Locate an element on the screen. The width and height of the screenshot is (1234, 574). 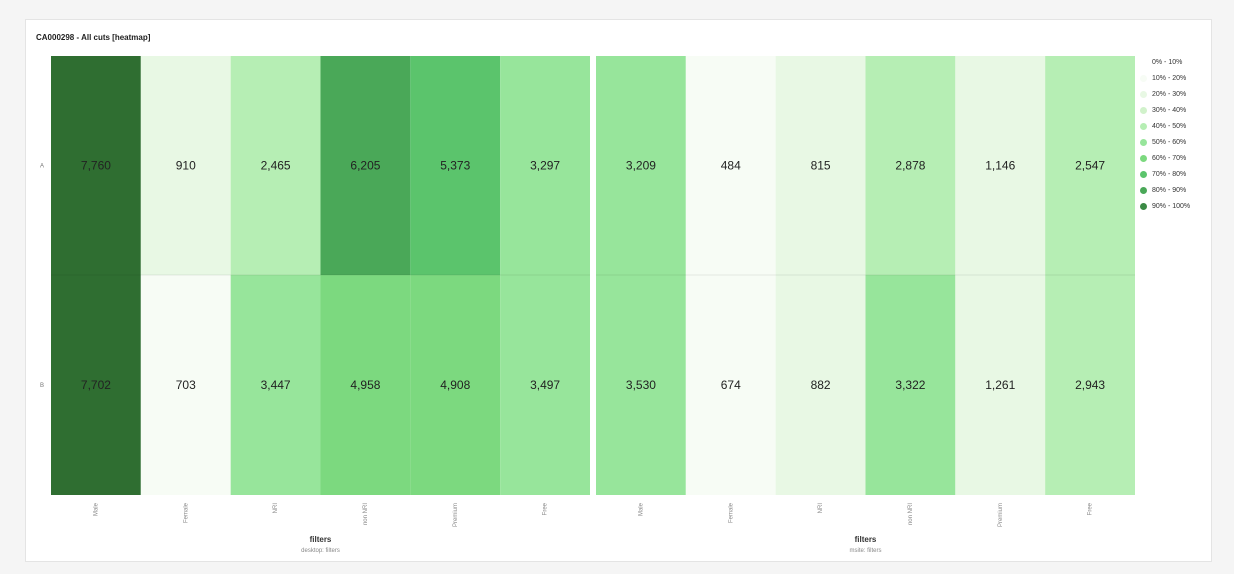
cell-value: 1,261 is located at coordinates (1000, 385).